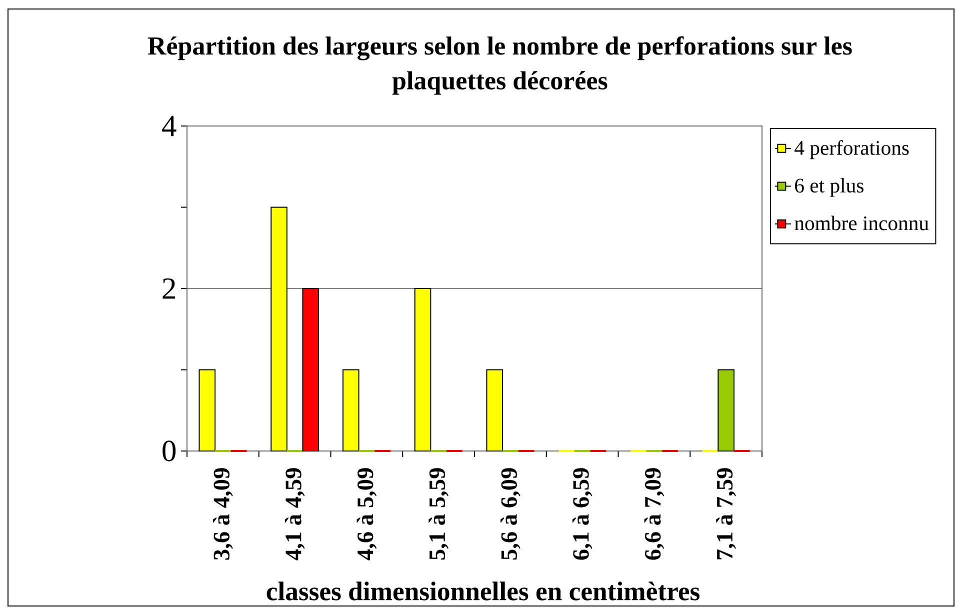  I want to click on x-tick-label: 4,6 à 5,09, so click(366, 514).